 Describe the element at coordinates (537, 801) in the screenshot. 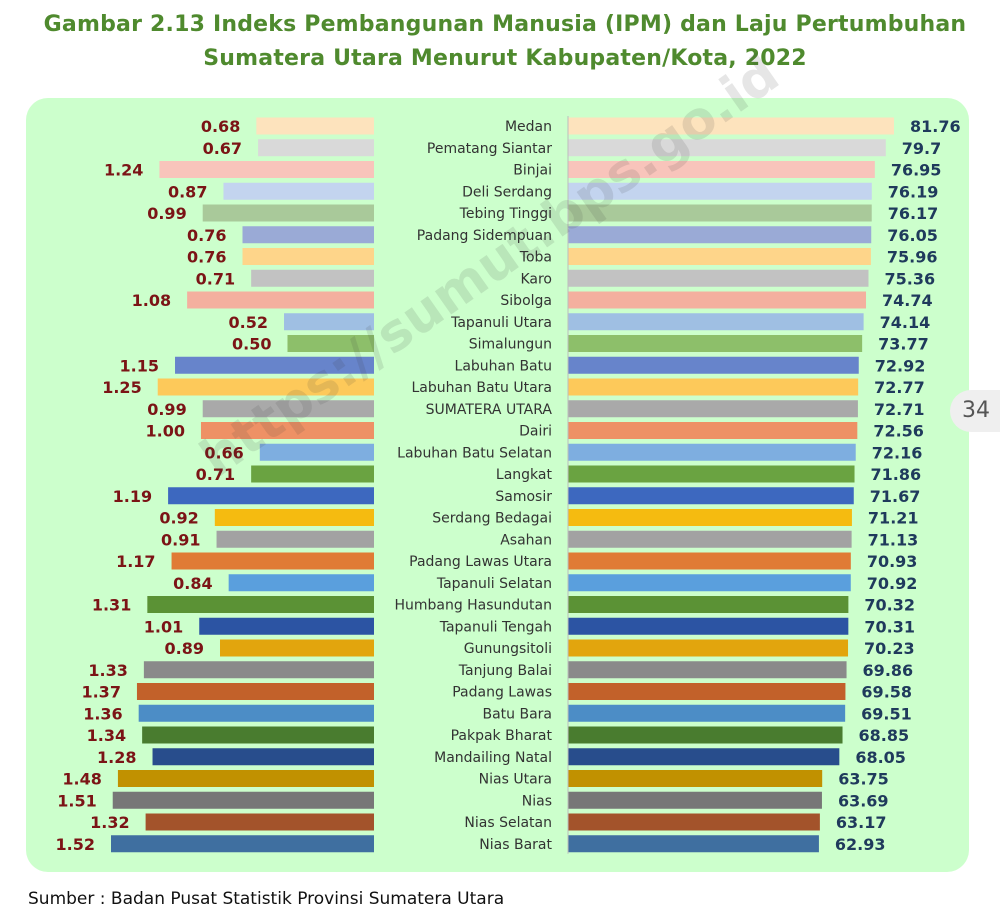

I see `category-label: Nias` at that location.